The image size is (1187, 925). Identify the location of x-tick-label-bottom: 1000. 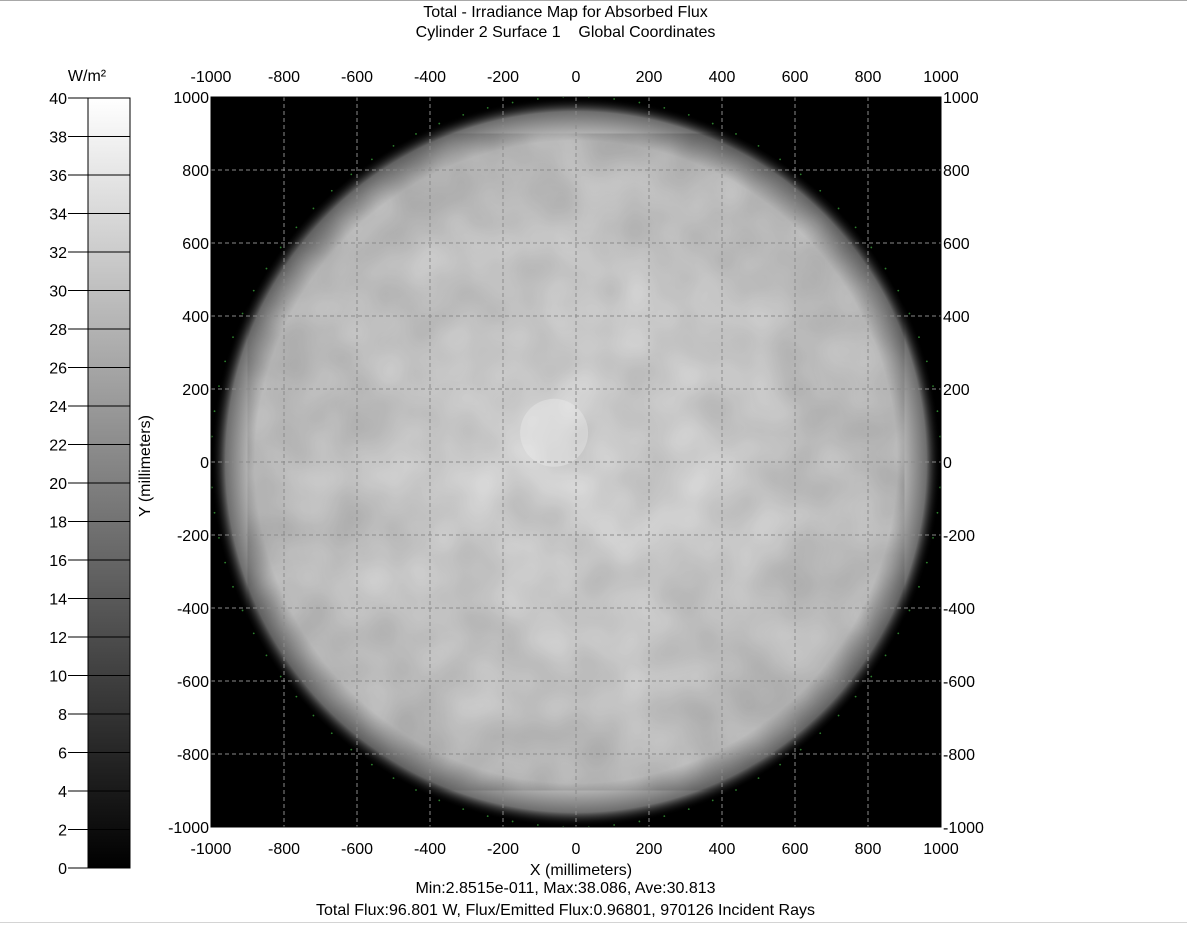
(941, 849).